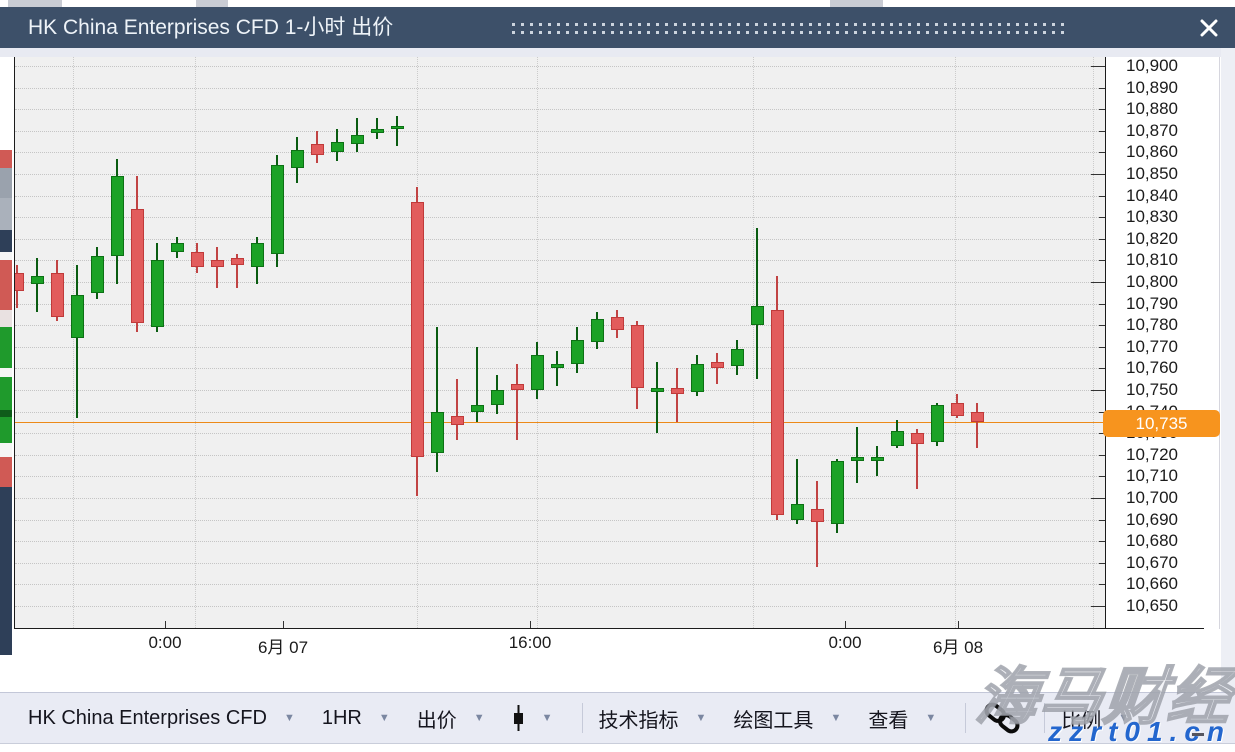 The image size is (1235, 752). I want to click on drawing-tools-dropdown: 绘图工具 ▼, so click(787, 718).